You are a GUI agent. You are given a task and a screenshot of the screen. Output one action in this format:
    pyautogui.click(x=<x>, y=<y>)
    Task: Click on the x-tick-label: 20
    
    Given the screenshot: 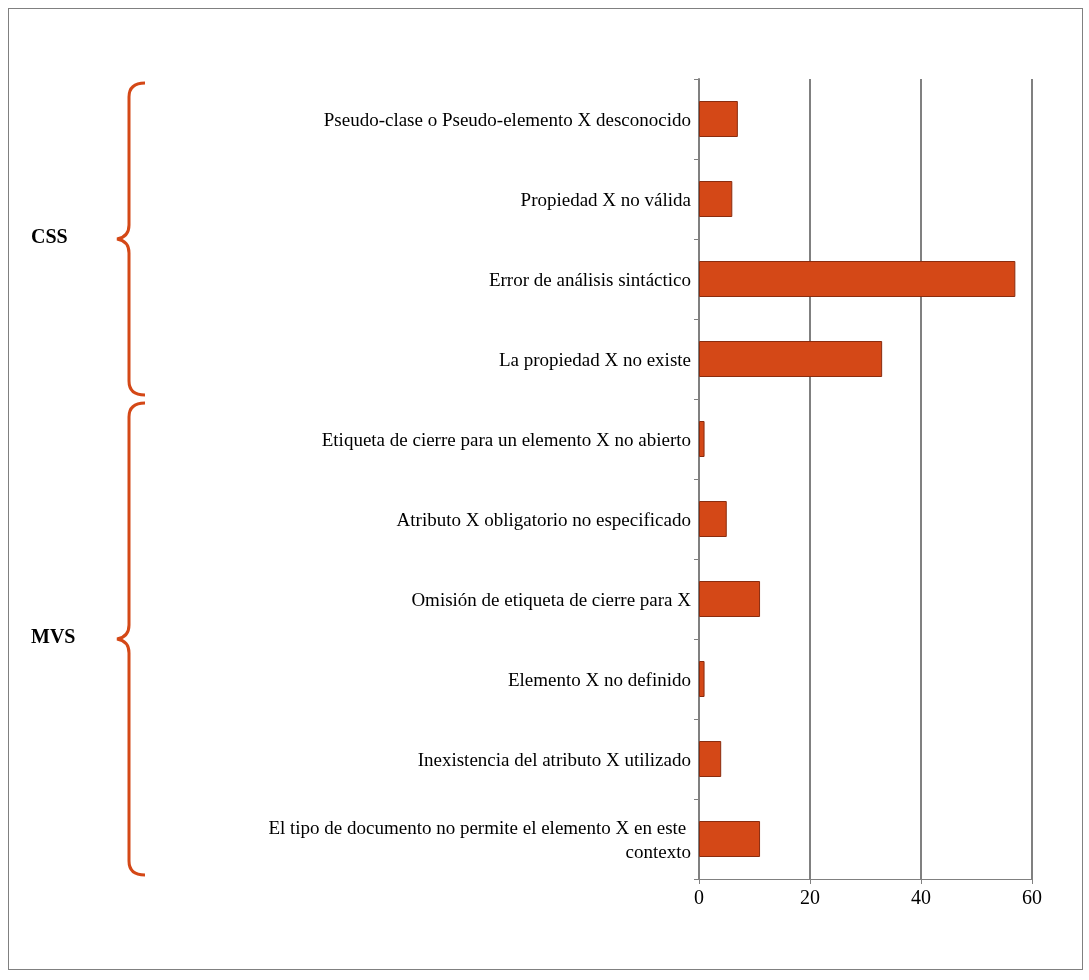 What is the action you would take?
    pyautogui.click(x=810, y=897)
    